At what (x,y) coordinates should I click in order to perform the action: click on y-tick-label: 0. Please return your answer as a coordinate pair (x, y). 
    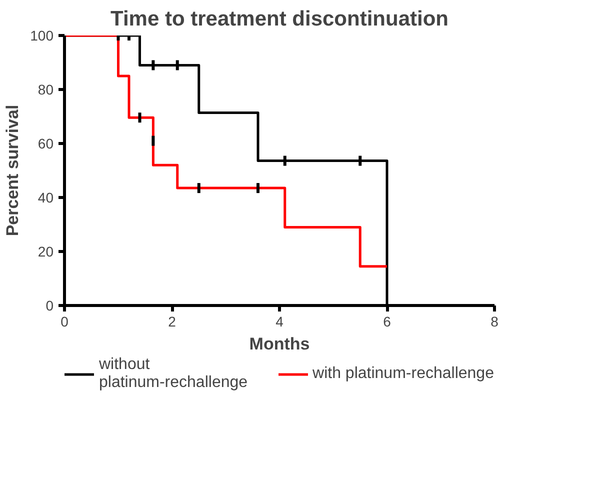
    Looking at the image, I should click on (50, 306).